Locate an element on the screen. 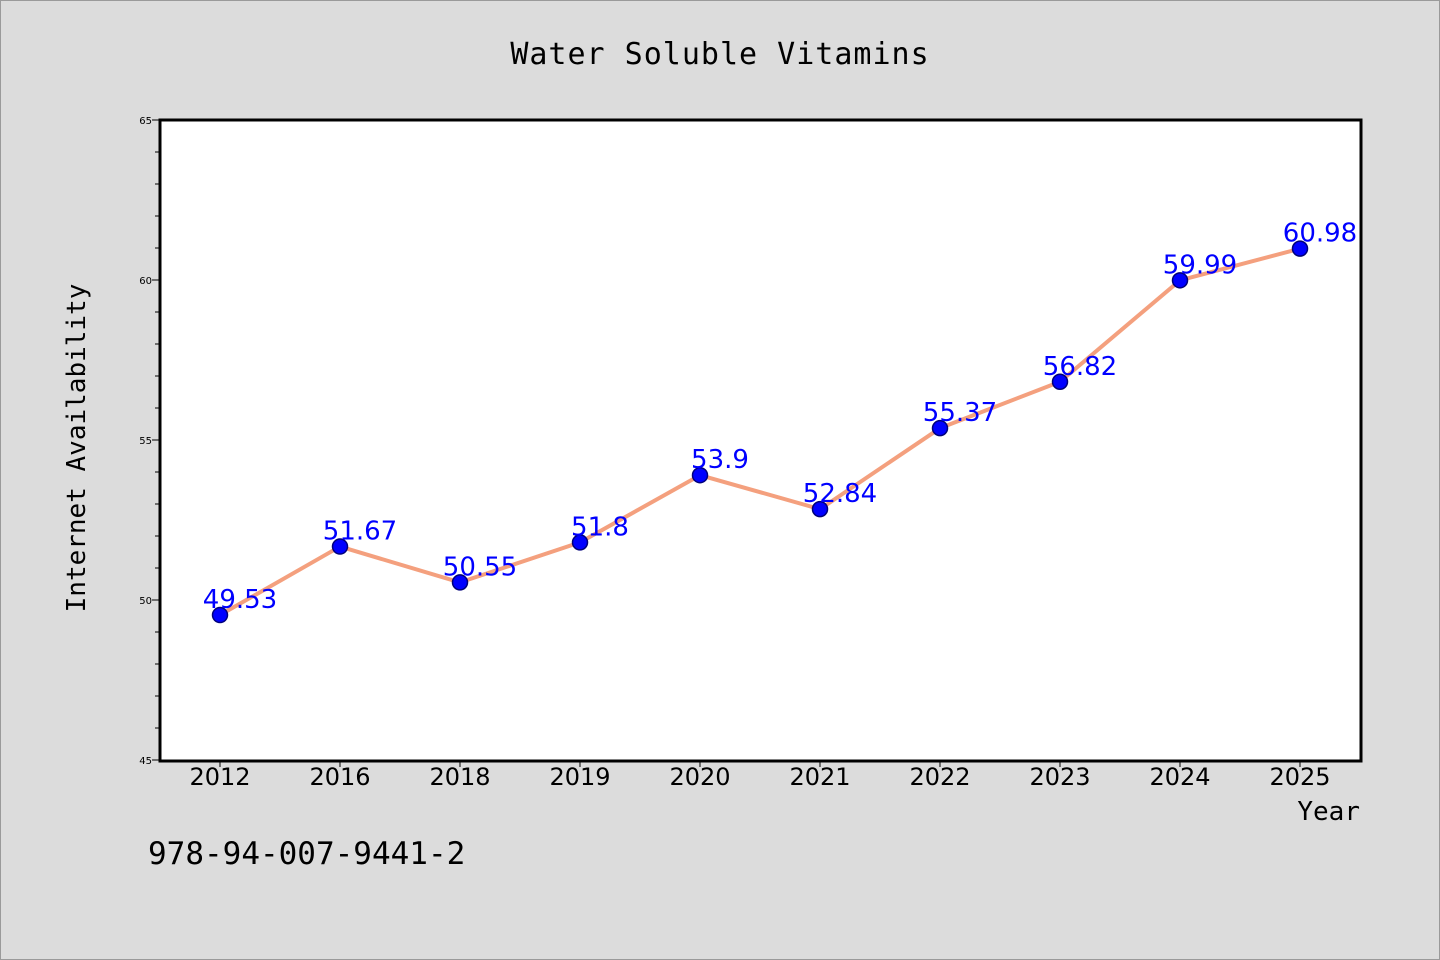 The width and height of the screenshot is (1440, 960). data-label: 53.9 is located at coordinates (720, 460).